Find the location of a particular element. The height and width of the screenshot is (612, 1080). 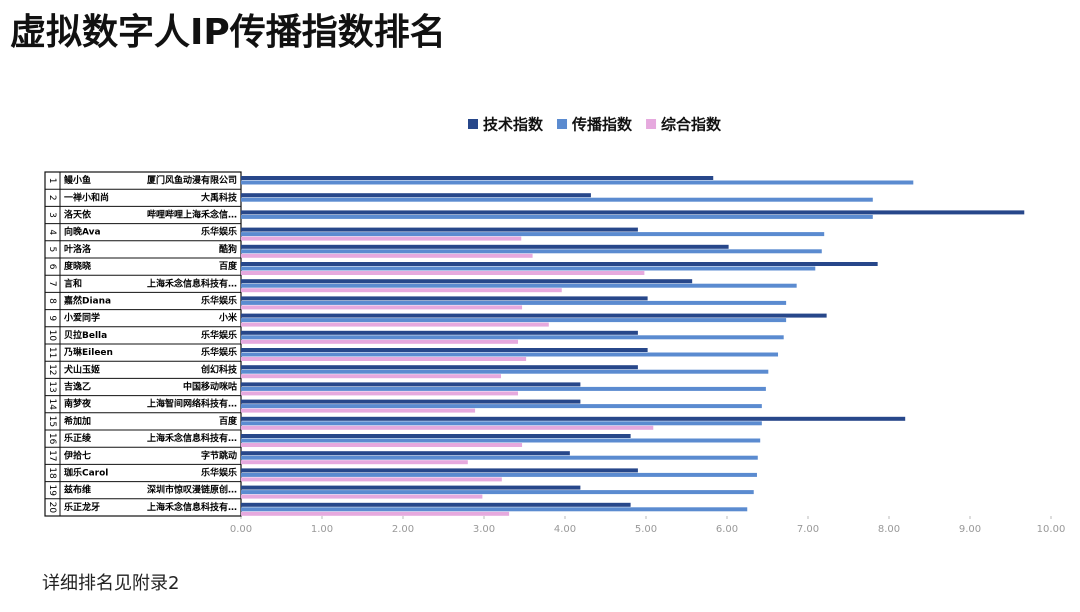

x-tick-label: 3.00 is located at coordinates (484, 529).